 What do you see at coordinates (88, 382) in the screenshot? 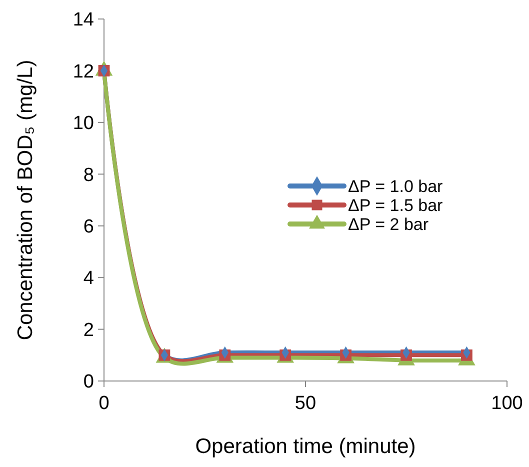
I see `y-tick-label: 0` at bounding box center [88, 382].